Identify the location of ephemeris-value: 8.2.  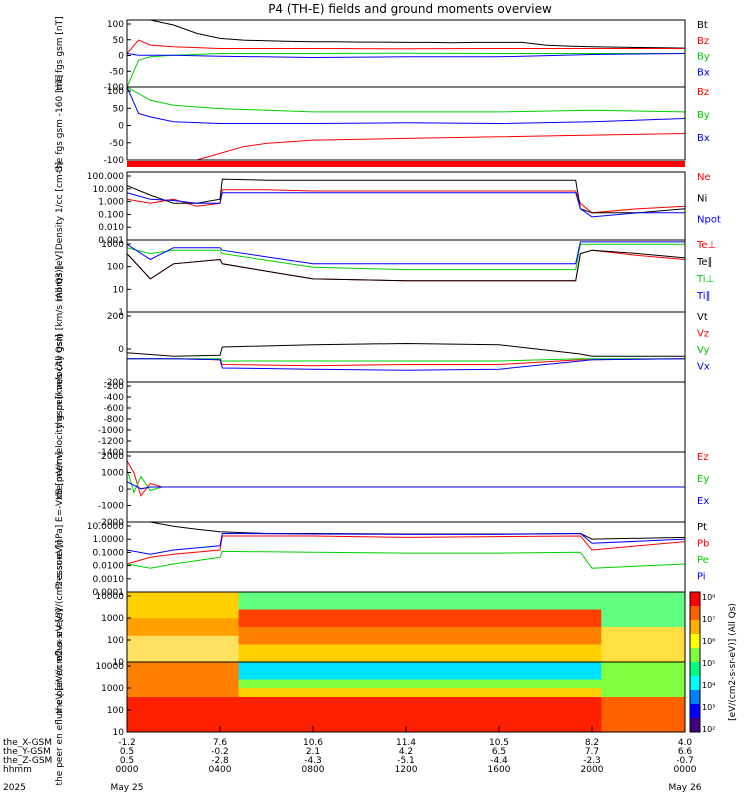
(592, 743).